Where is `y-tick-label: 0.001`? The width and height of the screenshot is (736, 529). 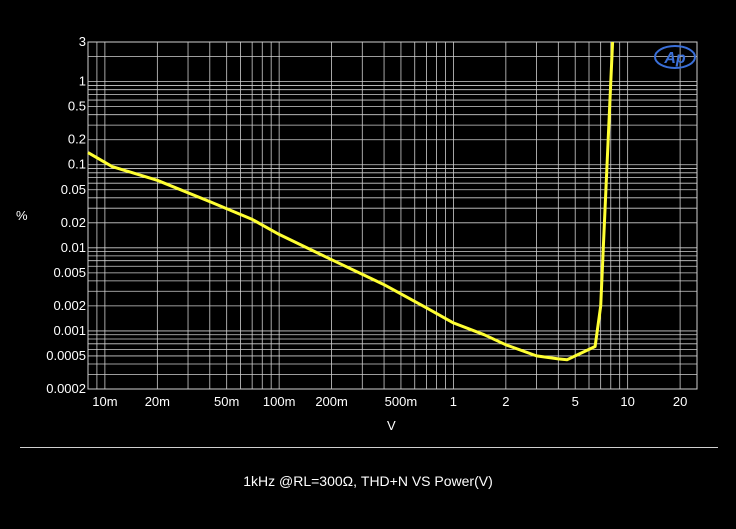 y-tick-label: 0.001 is located at coordinates (69, 330).